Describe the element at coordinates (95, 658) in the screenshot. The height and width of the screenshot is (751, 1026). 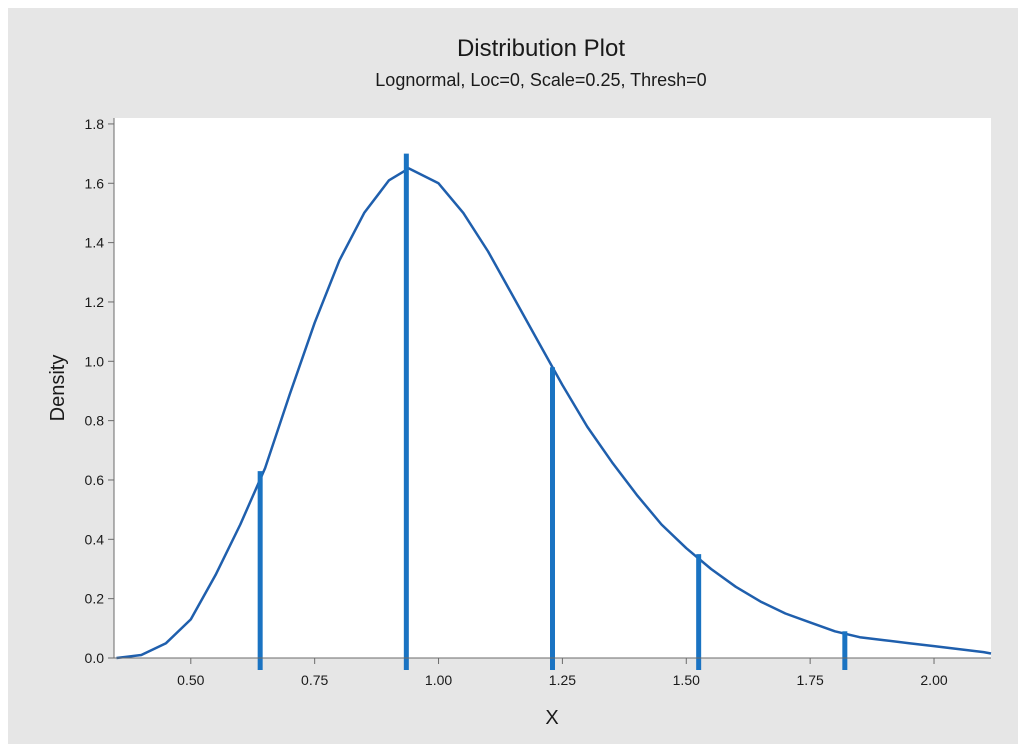
I see `y-tick-label: 0.0` at that location.